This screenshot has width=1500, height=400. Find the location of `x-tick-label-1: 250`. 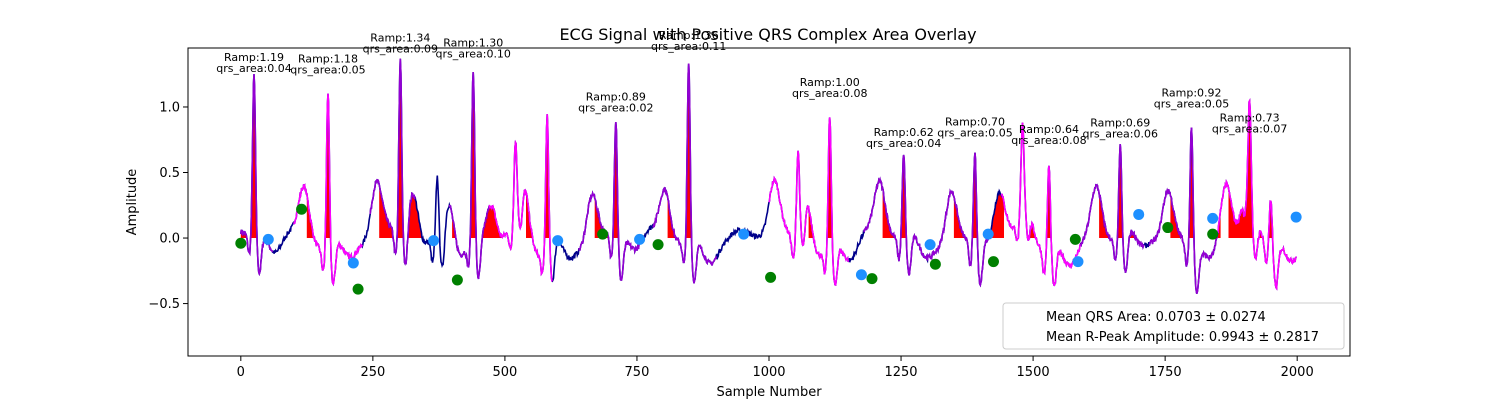

x-tick-label-1: 250 is located at coordinates (372, 372).